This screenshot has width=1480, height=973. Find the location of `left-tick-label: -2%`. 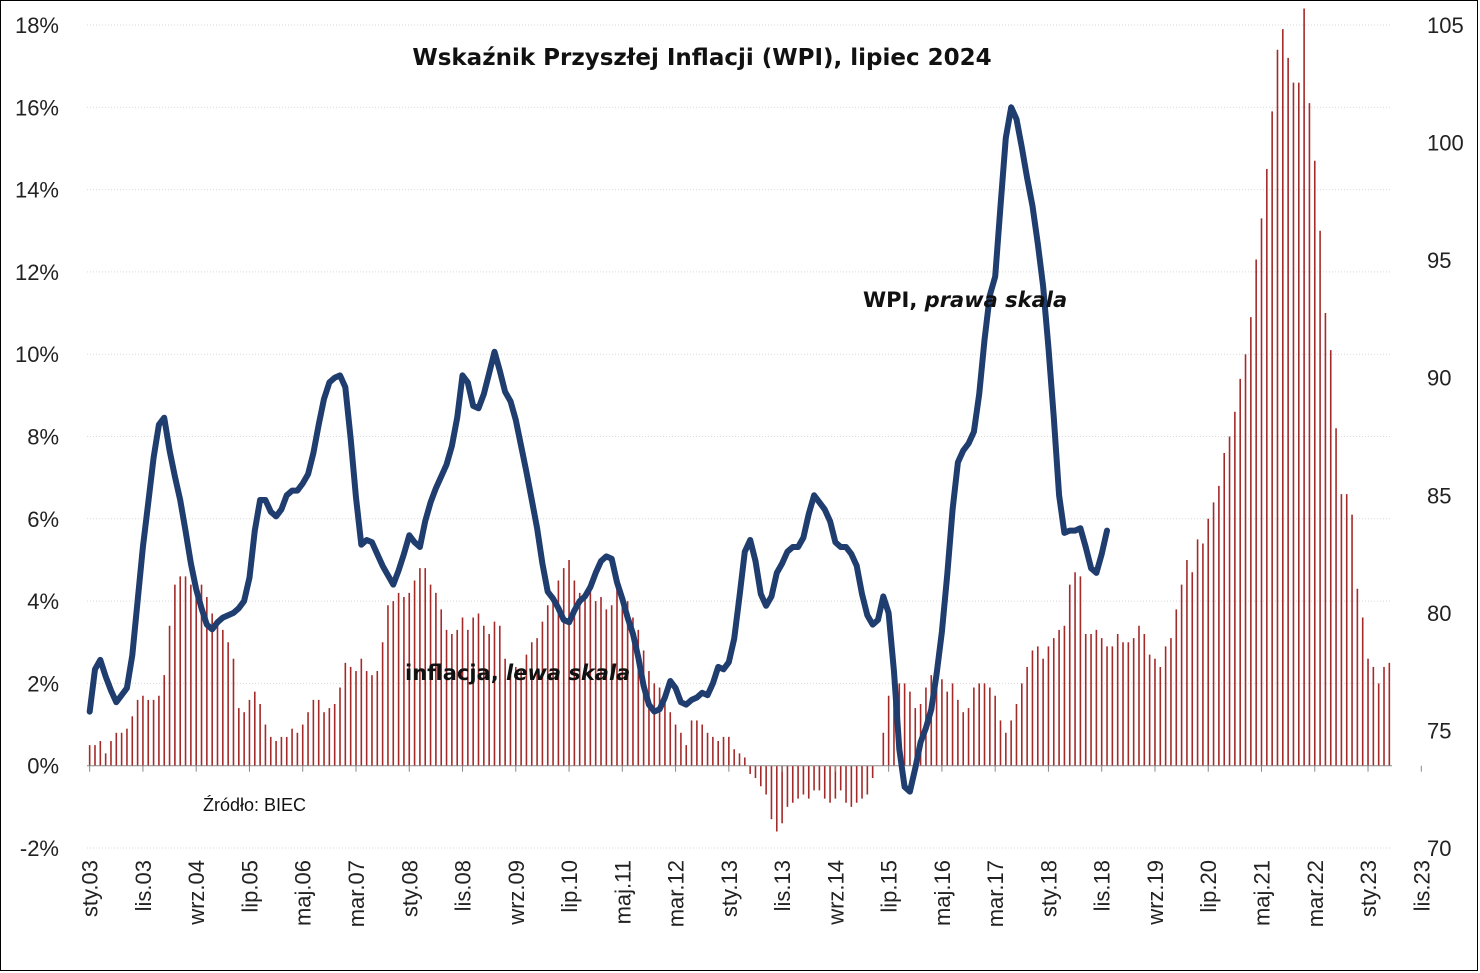

left-tick-label: -2% is located at coordinates (39, 848).